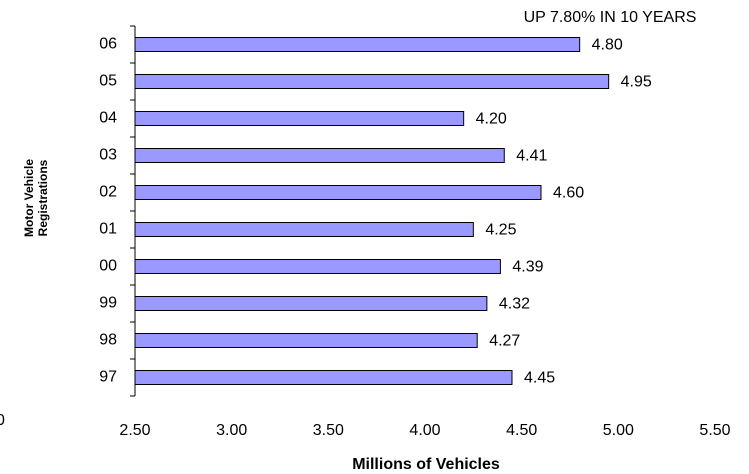 This screenshot has width=749, height=474. I want to click on value-label: 4.20, so click(491, 119).